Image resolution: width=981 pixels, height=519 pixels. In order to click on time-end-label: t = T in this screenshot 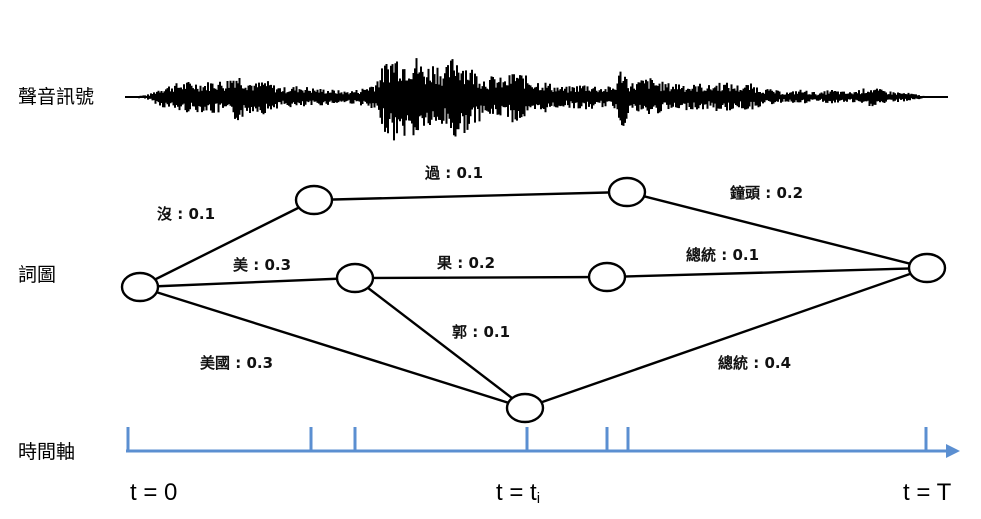, I will do `click(927, 492)`.